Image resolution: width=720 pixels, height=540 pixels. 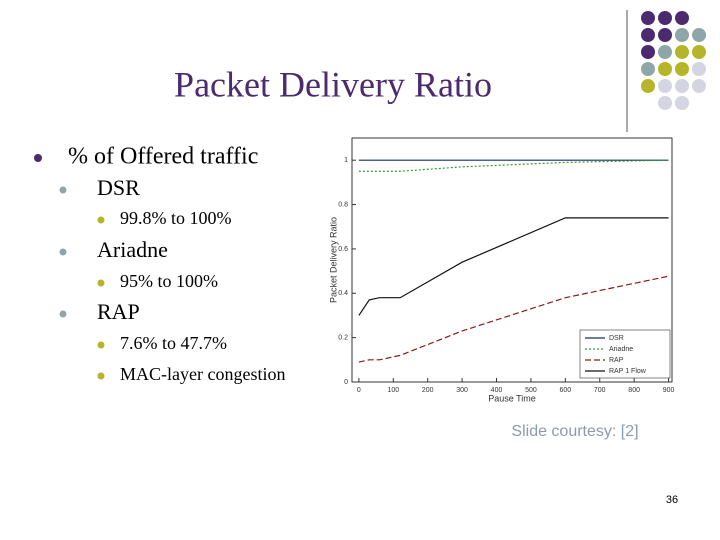 I want to click on credit: Slide courtesy: [2], so click(x=574, y=431).